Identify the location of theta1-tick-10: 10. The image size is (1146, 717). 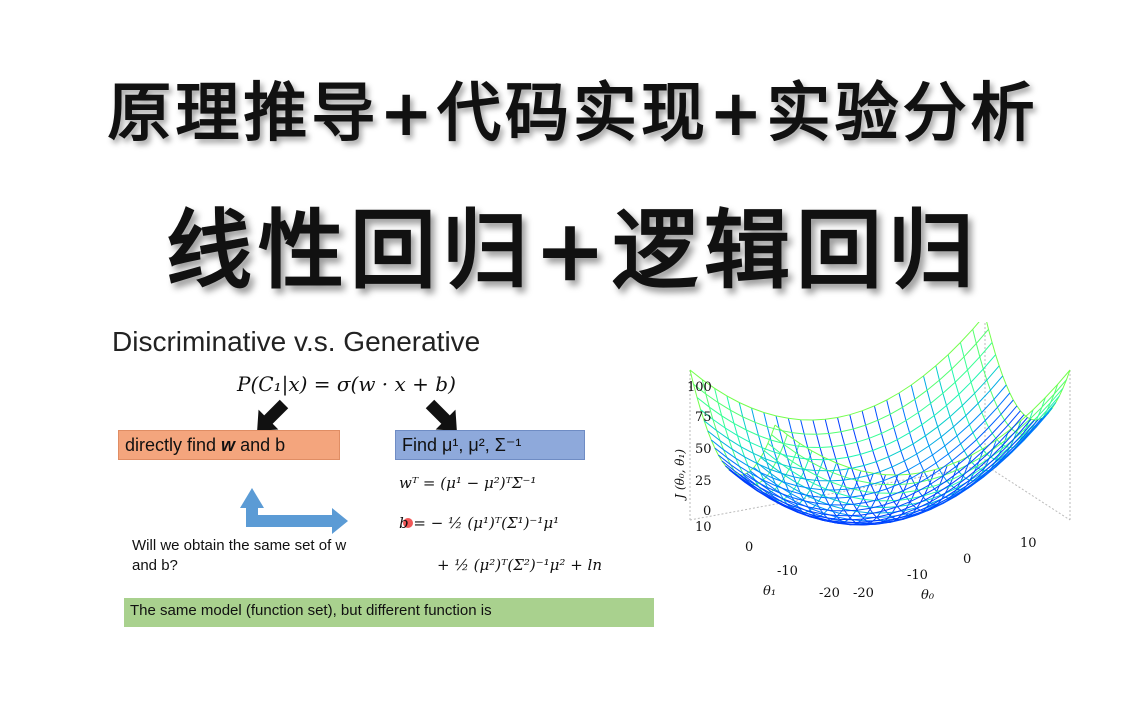
(703, 527).